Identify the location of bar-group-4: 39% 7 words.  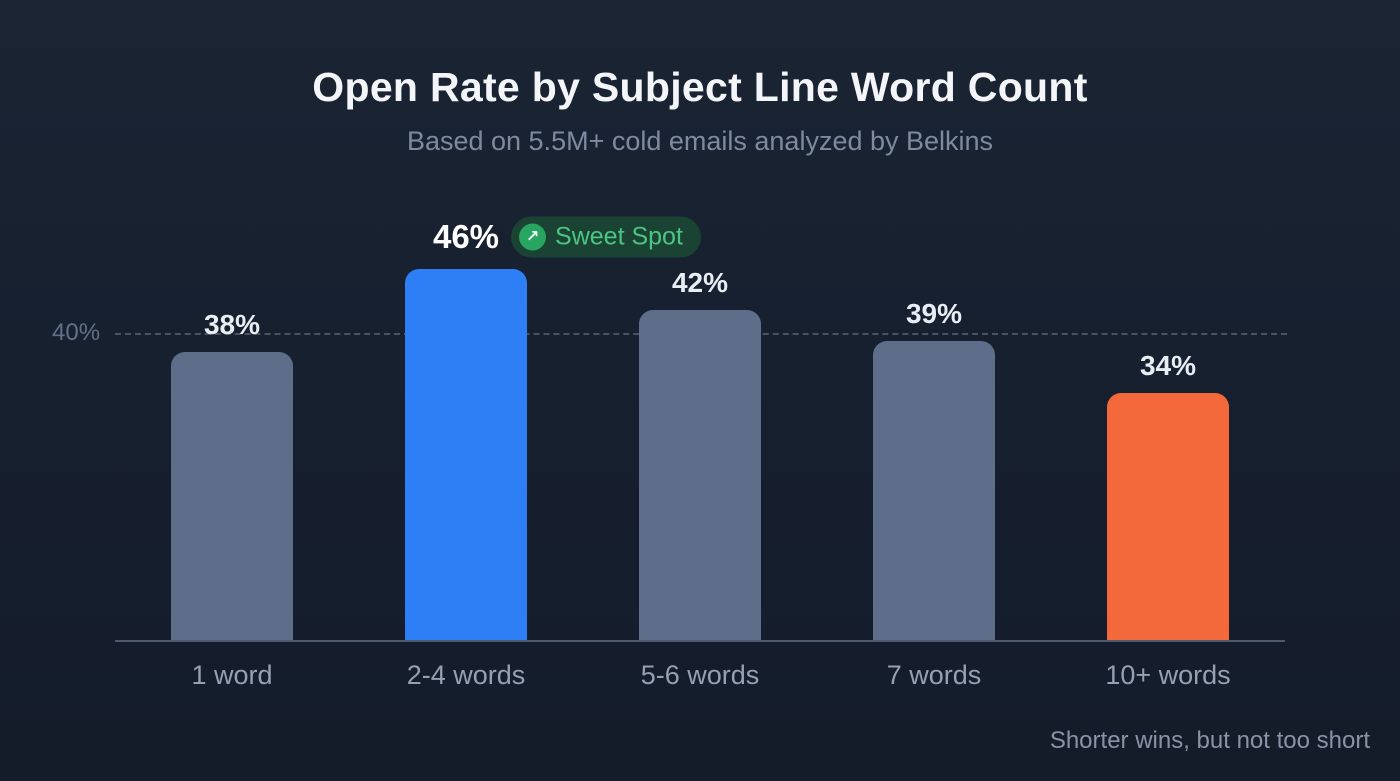
(934, 445).